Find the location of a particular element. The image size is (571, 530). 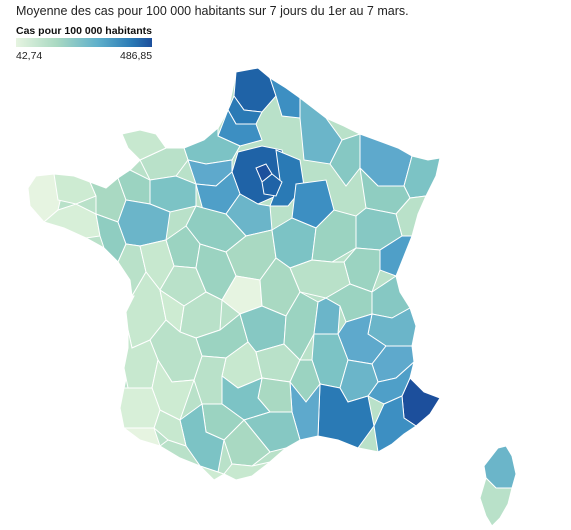

dept-saone-et-loire is located at coordinates (320, 279).